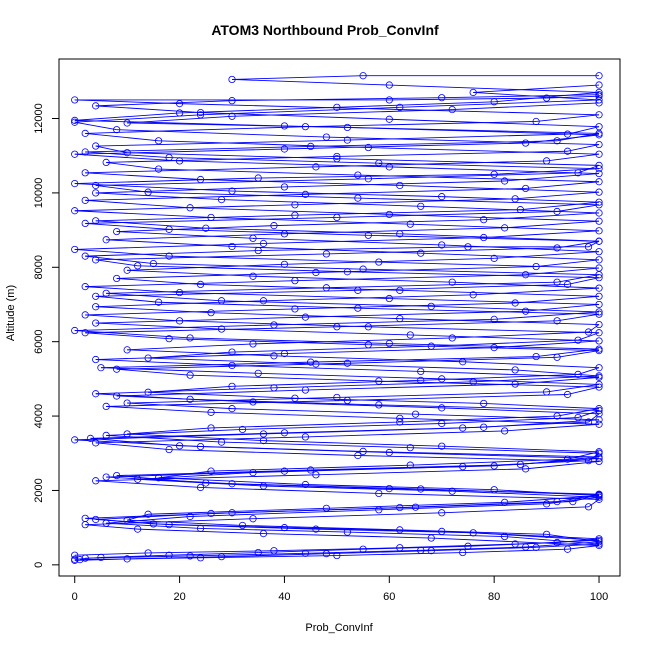  I want to click on y-tick-label: 0, so click(39, 565).